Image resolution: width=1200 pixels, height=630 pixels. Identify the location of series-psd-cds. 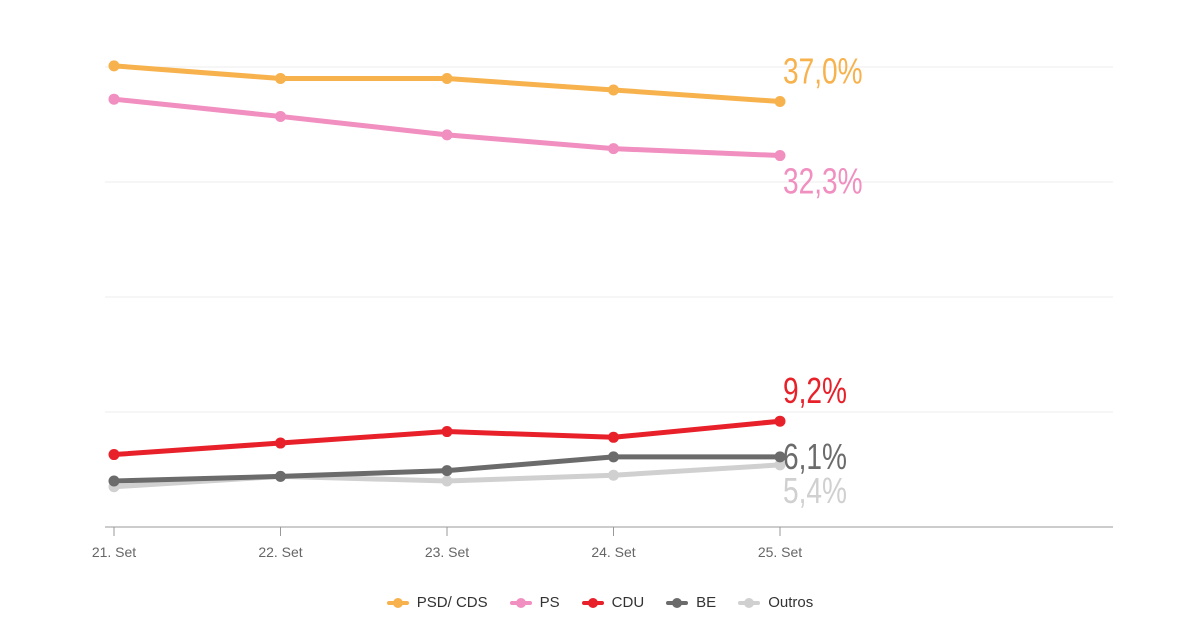
(447, 83).